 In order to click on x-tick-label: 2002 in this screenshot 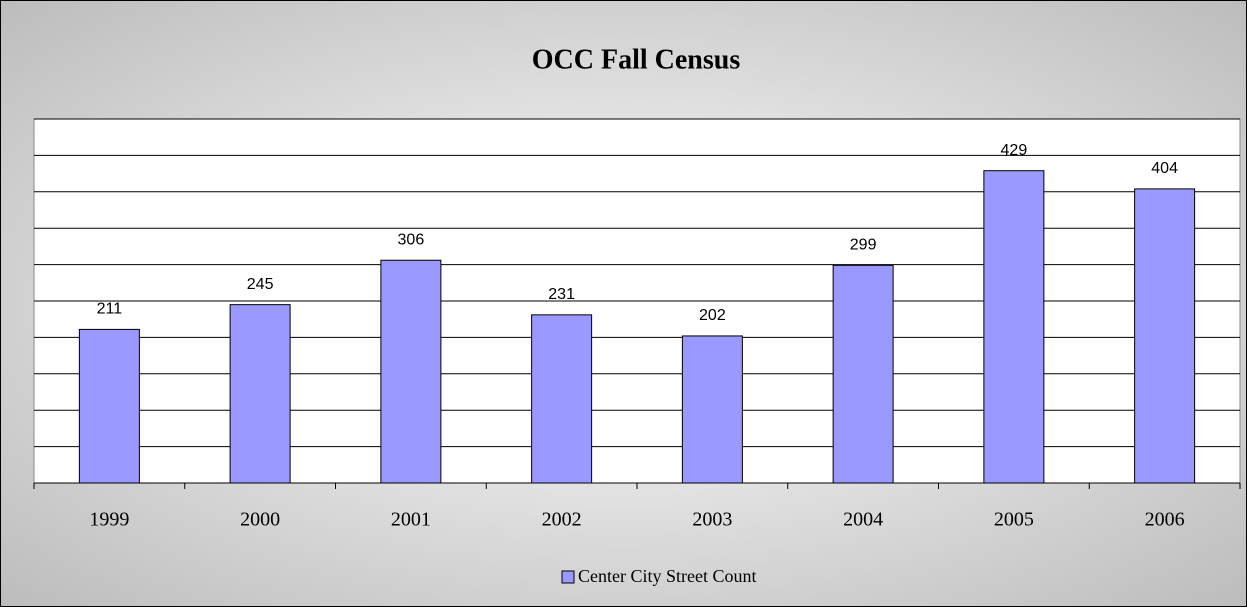, I will do `click(562, 520)`.